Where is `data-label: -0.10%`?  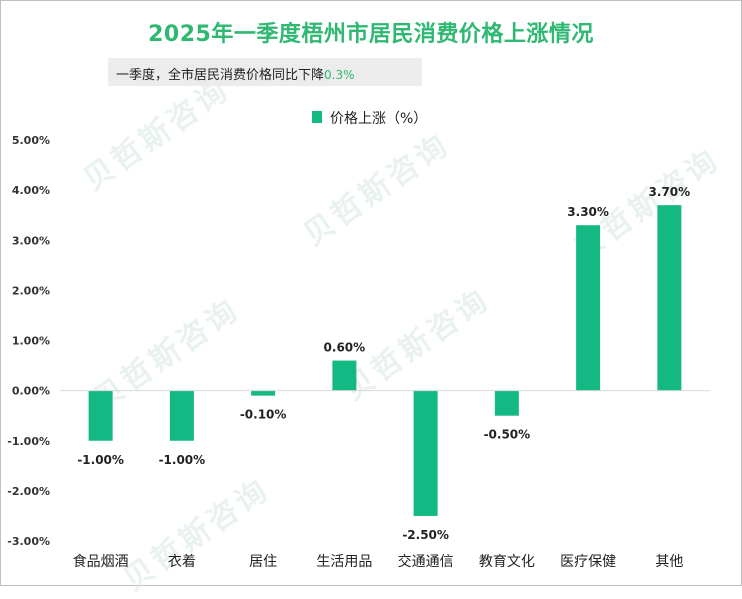
data-label: -0.10% is located at coordinates (263, 415).